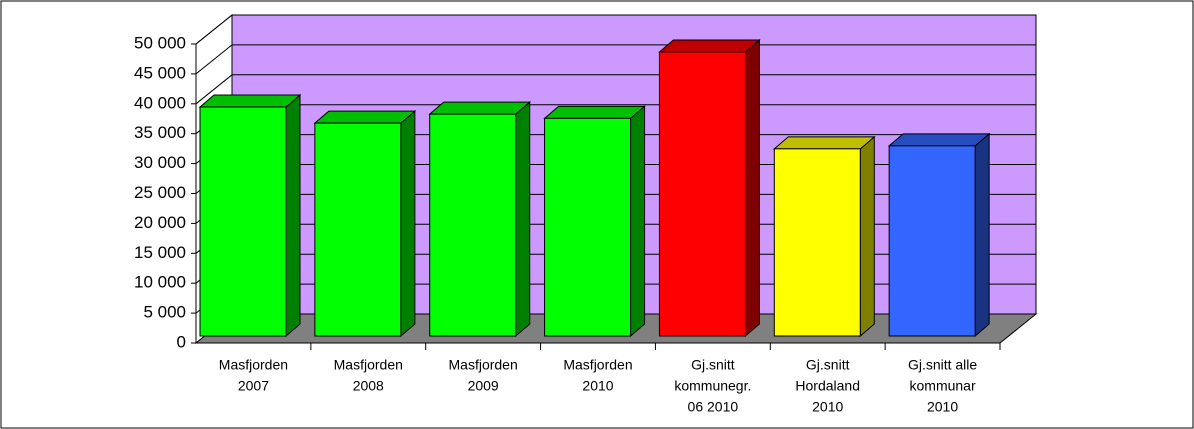 This screenshot has width=1194, height=429. What do you see at coordinates (368, 386) in the screenshot?
I see `x-tick-label: 2008` at bounding box center [368, 386].